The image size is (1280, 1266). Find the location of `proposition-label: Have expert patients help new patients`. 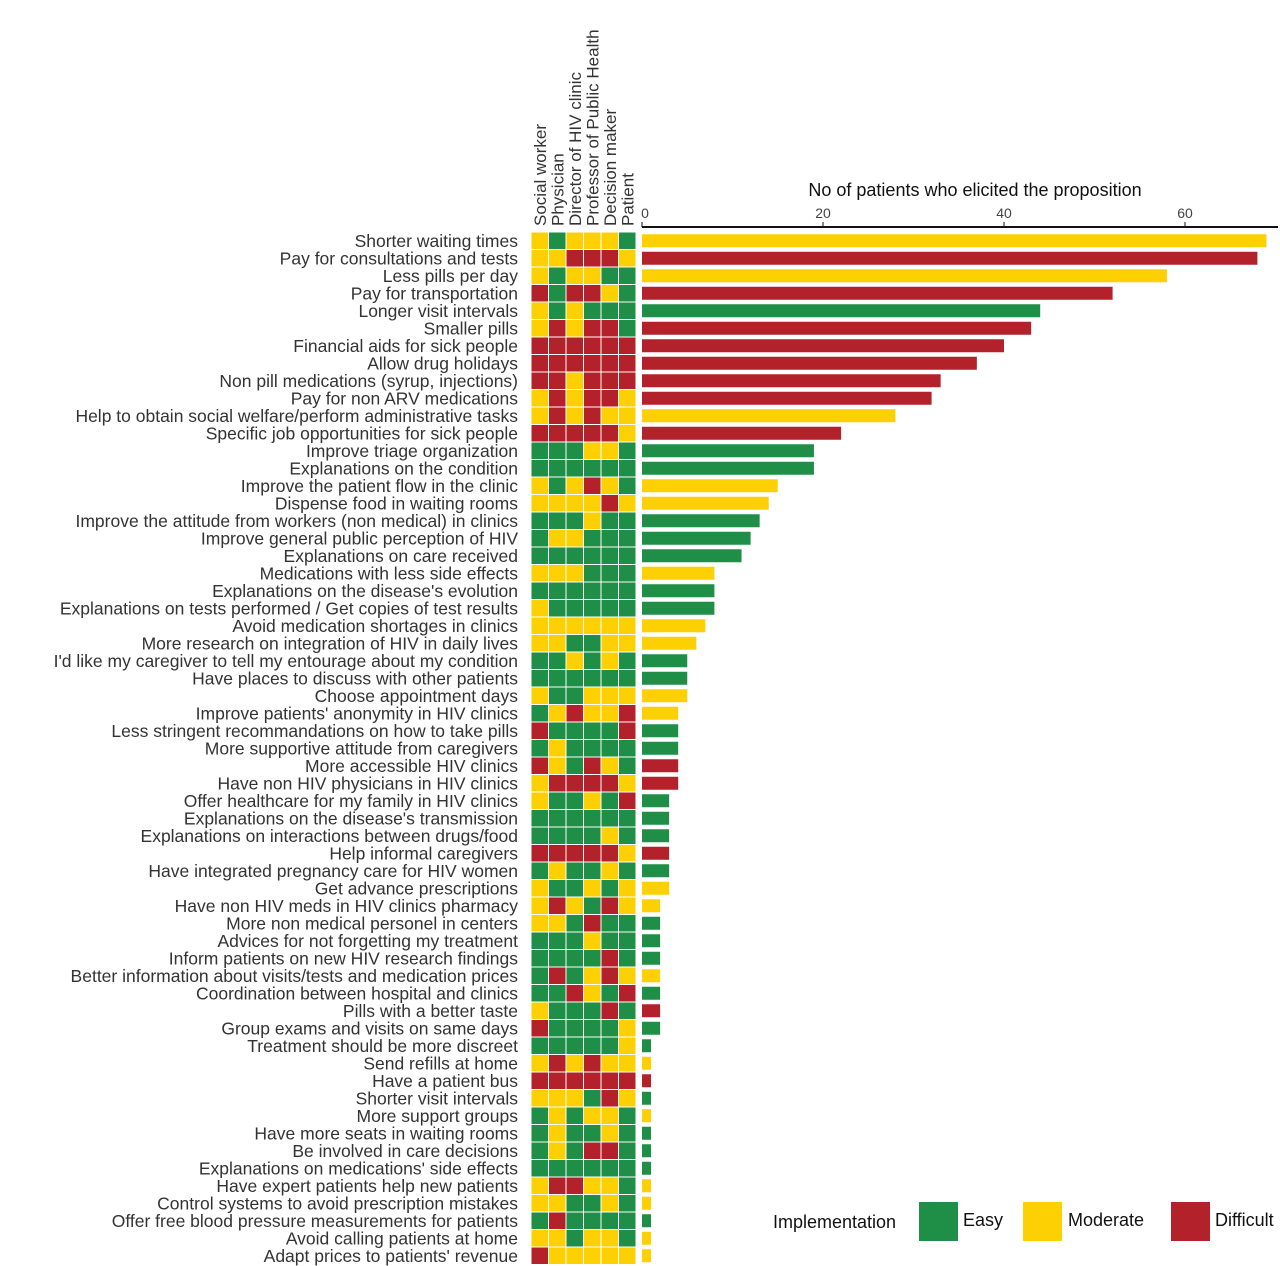

proposition-label: Have expert patients help new patients is located at coordinates (367, 1186).